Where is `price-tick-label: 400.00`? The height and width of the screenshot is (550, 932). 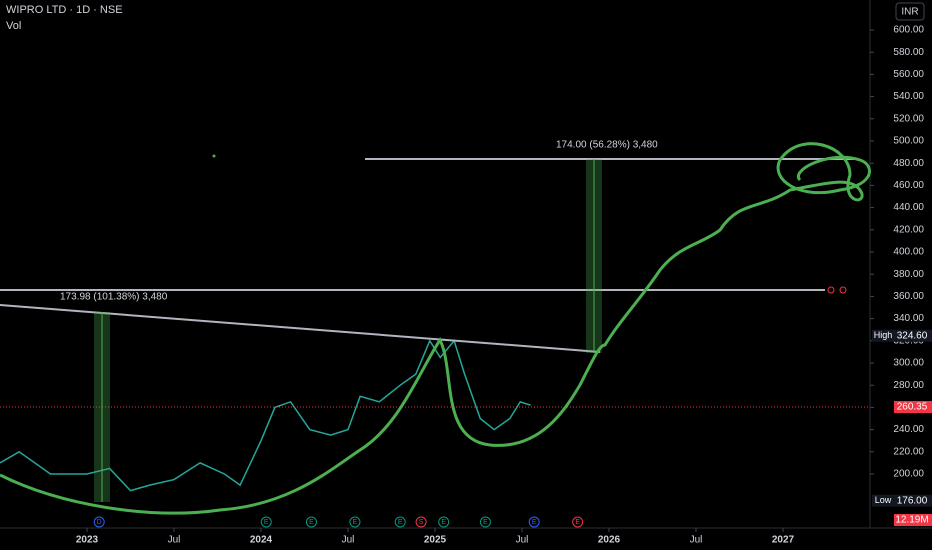 price-tick-label: 400.00 is located at coordinates (908, 252).